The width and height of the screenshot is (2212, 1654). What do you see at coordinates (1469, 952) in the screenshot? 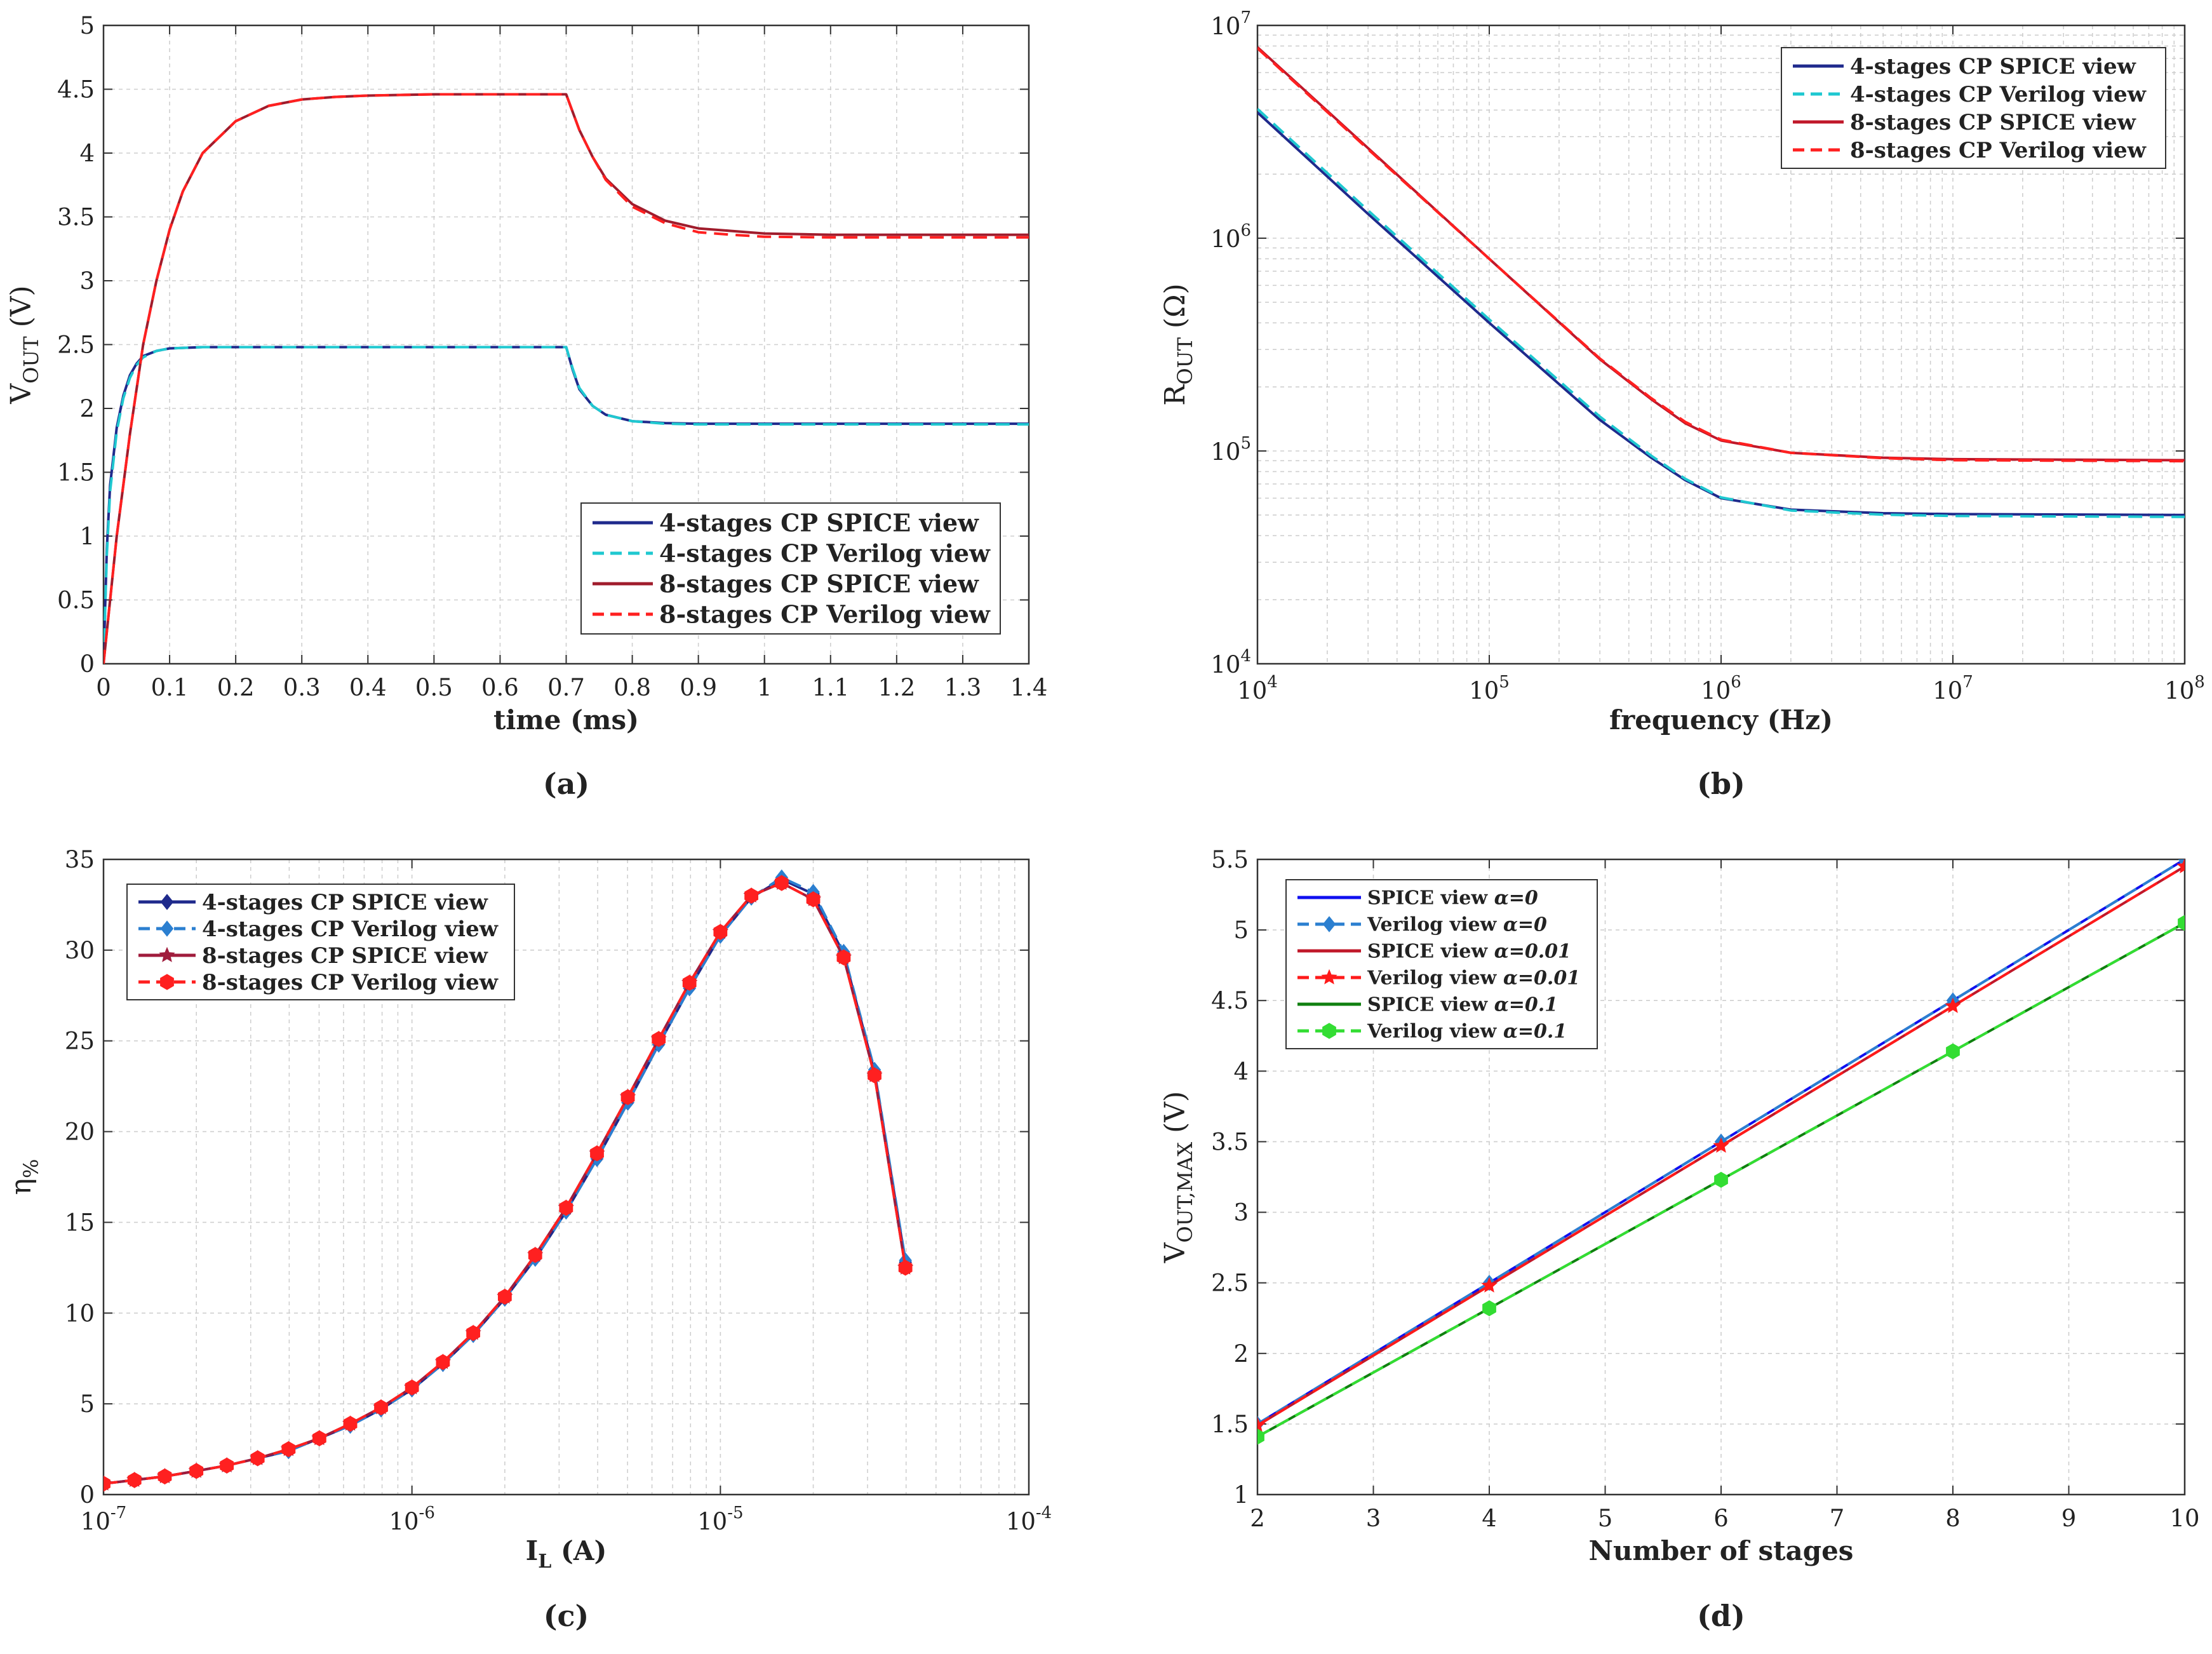
I see `legend-entry-2: SPICE view α=0.01` at bounding box center [1469, 952].